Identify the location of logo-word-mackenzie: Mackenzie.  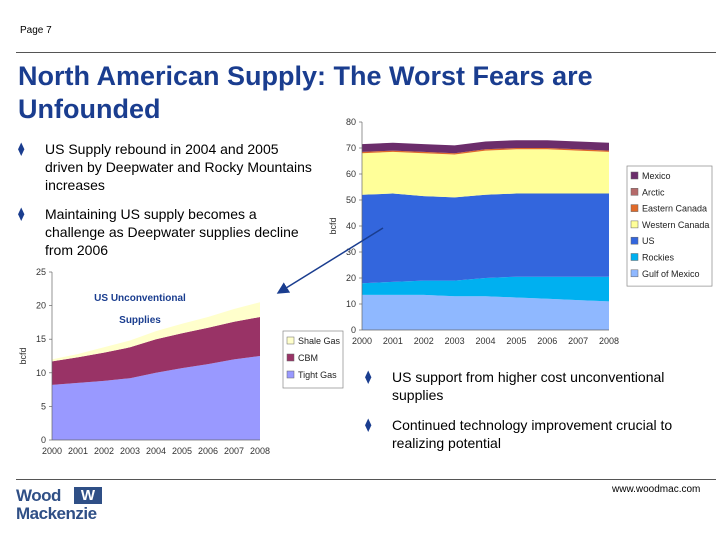
(56, 513).